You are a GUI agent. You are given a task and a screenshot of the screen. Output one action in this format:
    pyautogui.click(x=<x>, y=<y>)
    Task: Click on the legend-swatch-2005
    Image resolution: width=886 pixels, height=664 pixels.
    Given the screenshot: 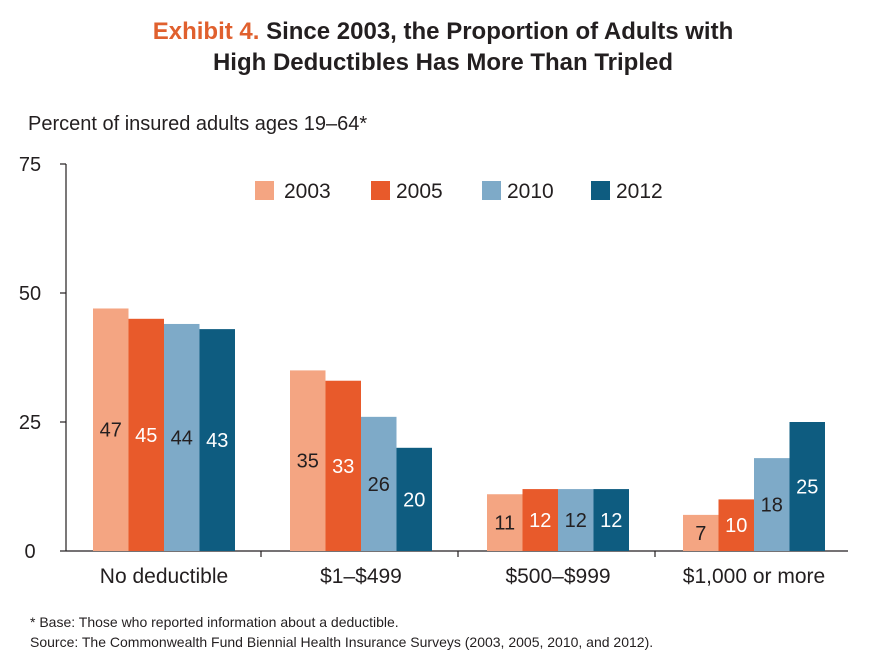 What is the action you would take?
    pyautogui.click(x=380, y=190)
    